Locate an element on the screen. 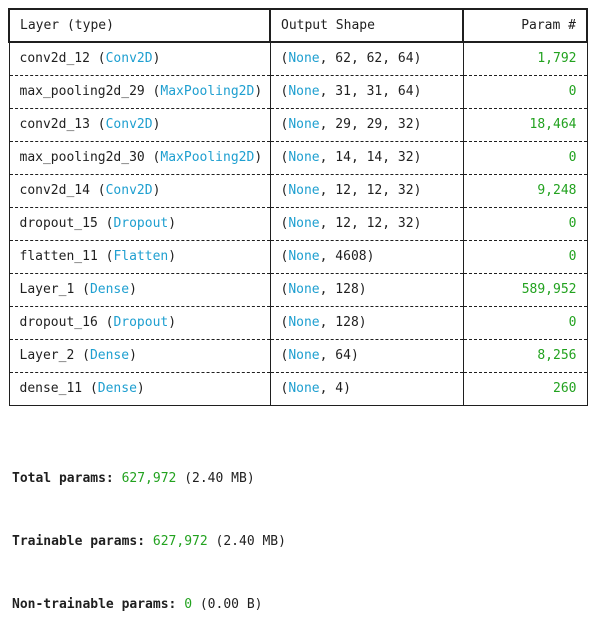 The image size is (596, 622). layer-name: dropout_16 is located at coordinates (58, 322).